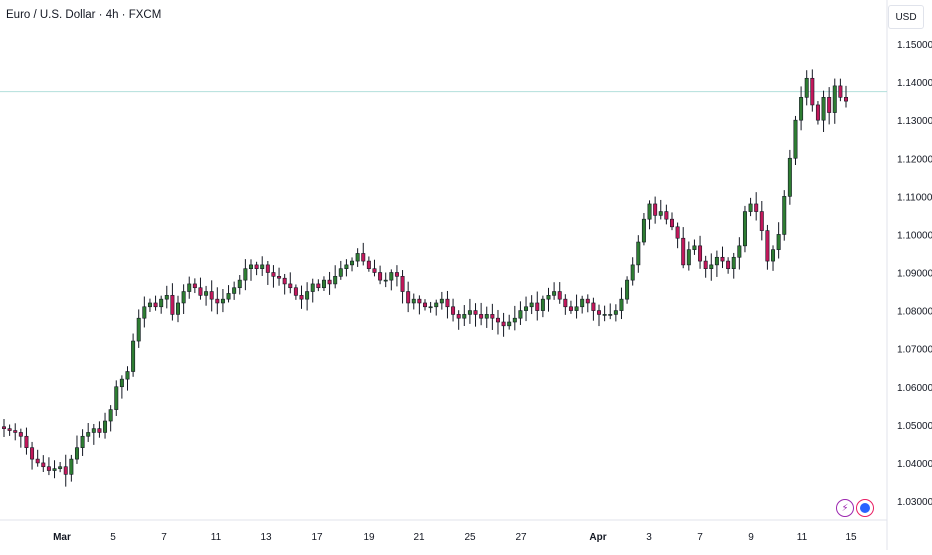  I want to click on x-tick-label: Apr, so click(597, 537).